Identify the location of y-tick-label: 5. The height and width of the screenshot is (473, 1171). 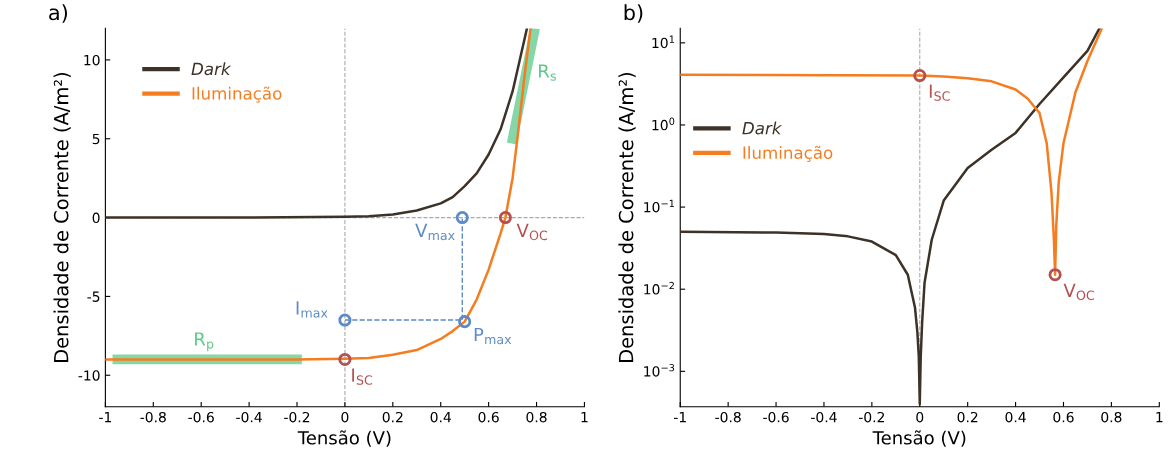
(96, 139).